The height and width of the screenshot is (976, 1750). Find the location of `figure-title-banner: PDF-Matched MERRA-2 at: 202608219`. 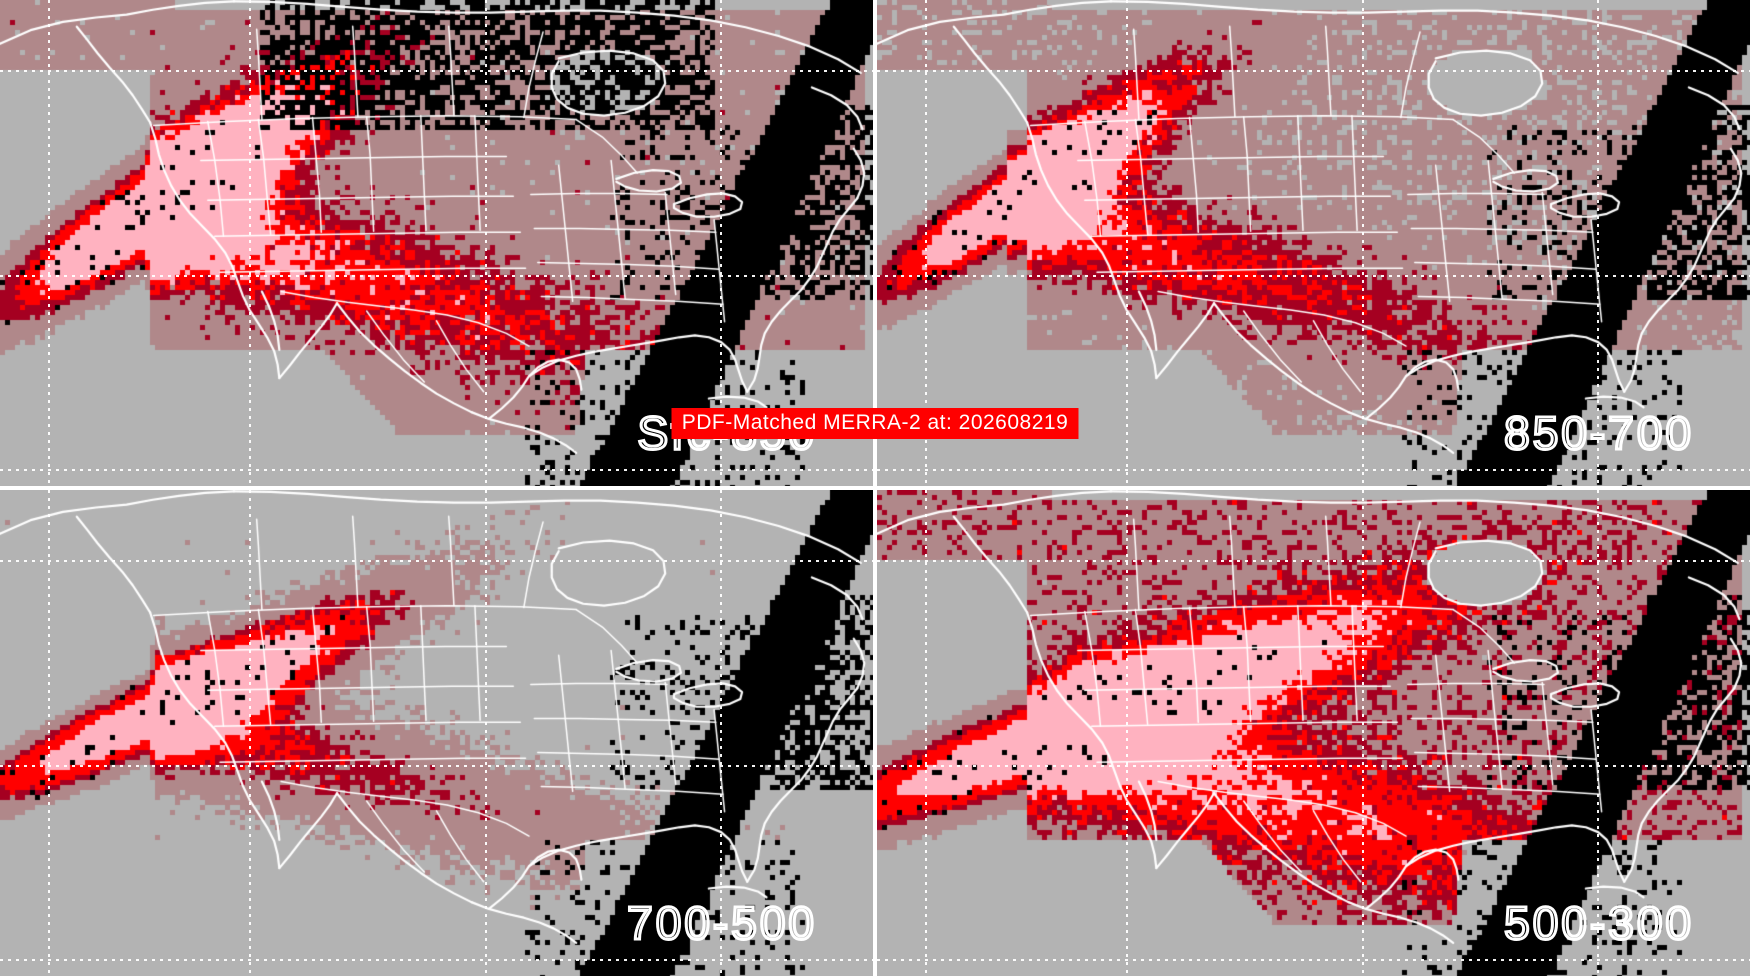

figure-title-banner: PDF-Matched MERRA-2 at: 202608219 is located at coordinates (875, 424).